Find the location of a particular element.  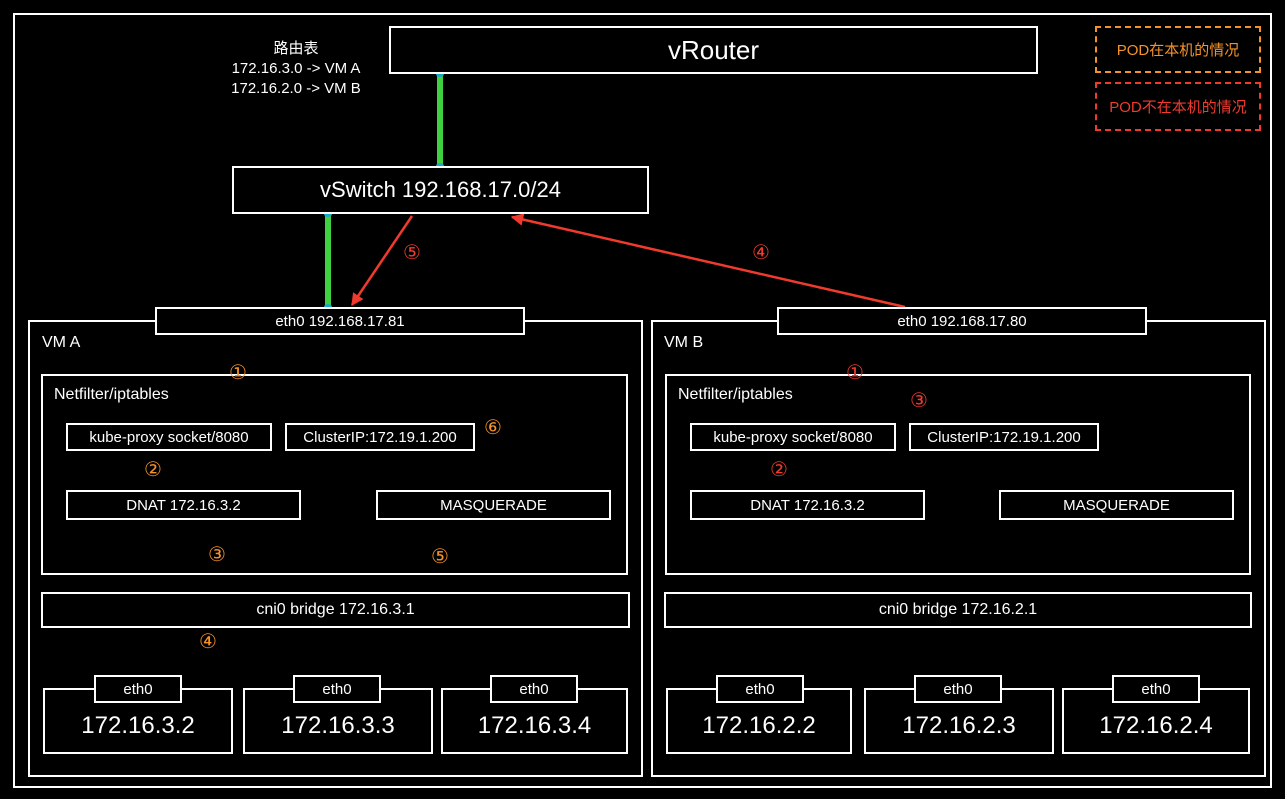

vm-b-pod-1: 172.16.2.2 is located at coordinates (759, 721).